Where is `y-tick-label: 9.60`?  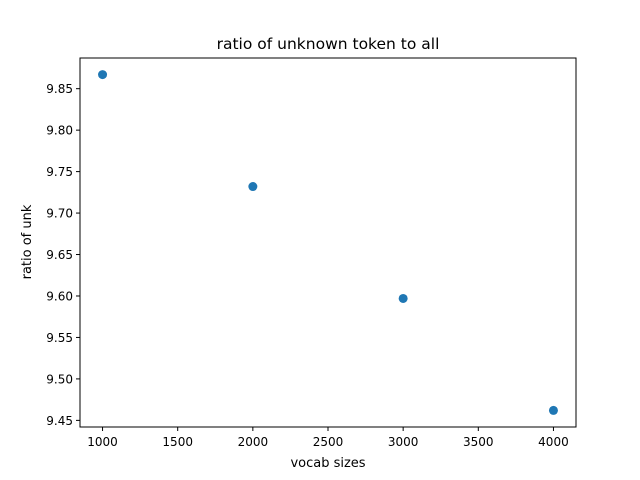 y-tick-label: 9.60 is located at coordinates (59, 296).